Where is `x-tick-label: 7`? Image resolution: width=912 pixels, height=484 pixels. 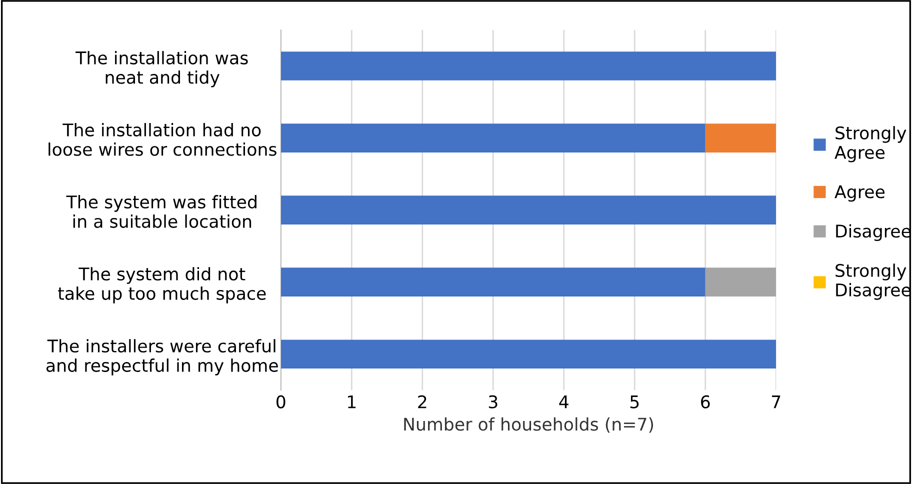
x-tick-label: 7 is located at coordinates (776, 402).